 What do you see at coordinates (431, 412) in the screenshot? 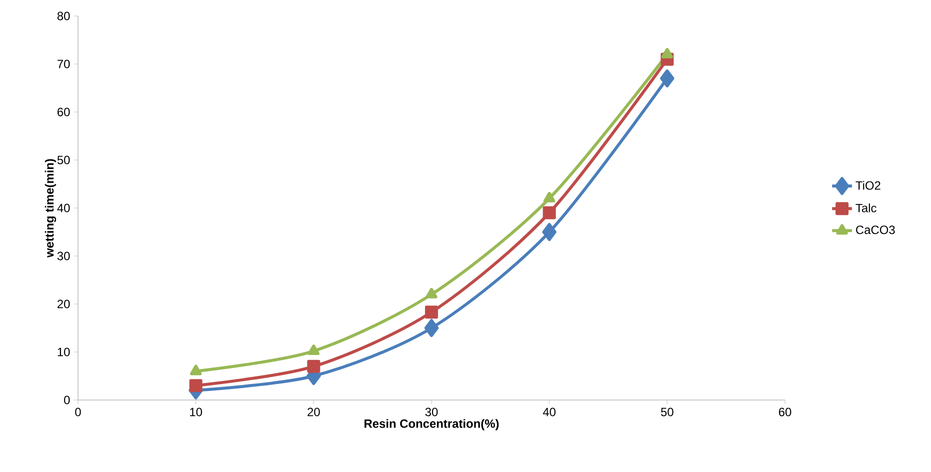
I see `x-tick-label: 30` at bounding box center [431, 412].